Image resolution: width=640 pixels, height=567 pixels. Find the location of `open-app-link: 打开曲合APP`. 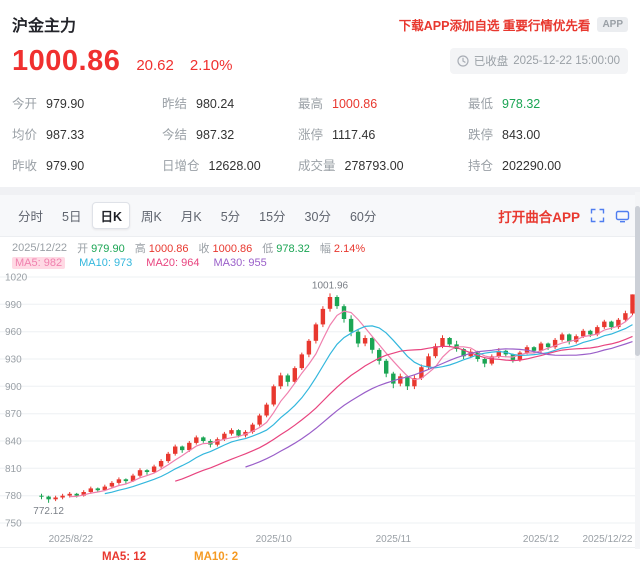

open-app-link: 打开曲合APP is located at coordinates (539, 217).